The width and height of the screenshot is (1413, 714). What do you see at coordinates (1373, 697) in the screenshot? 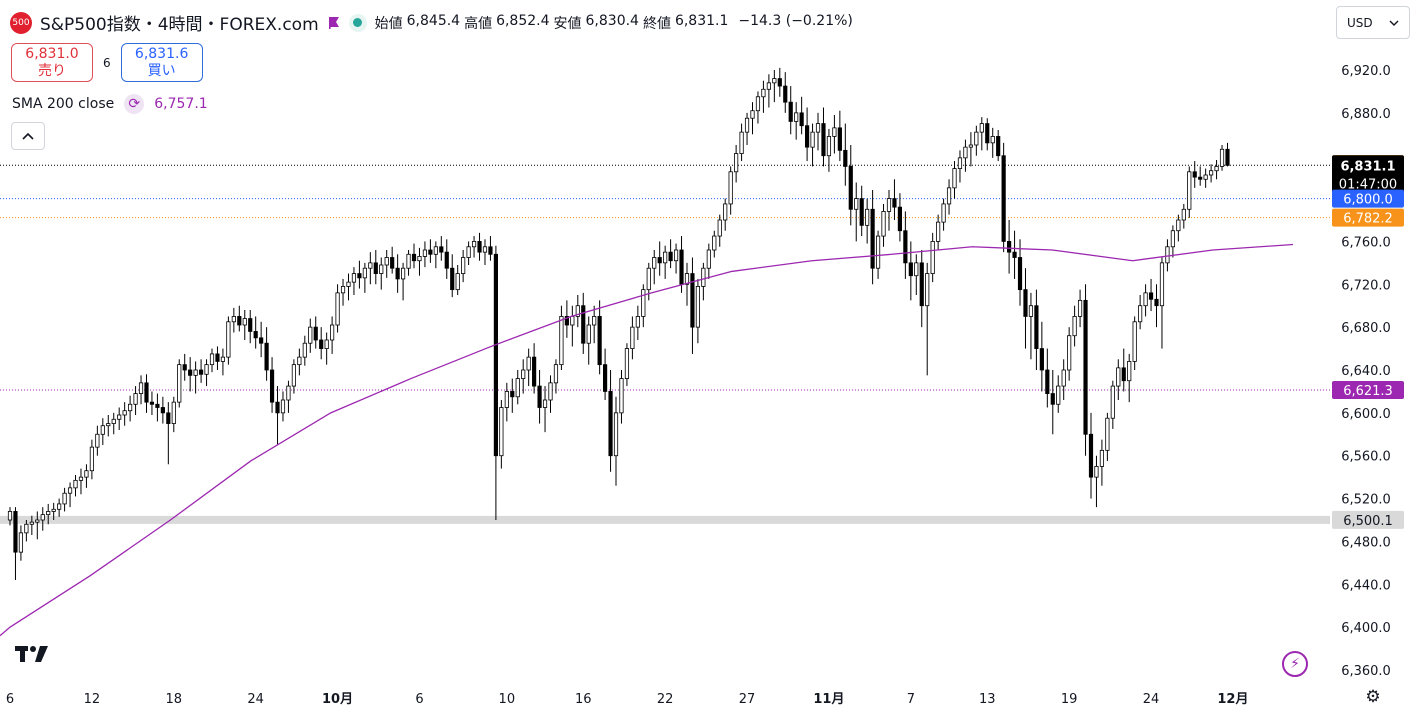
I see `settings-icon: ⚙` at bounding box center [1373, 697].